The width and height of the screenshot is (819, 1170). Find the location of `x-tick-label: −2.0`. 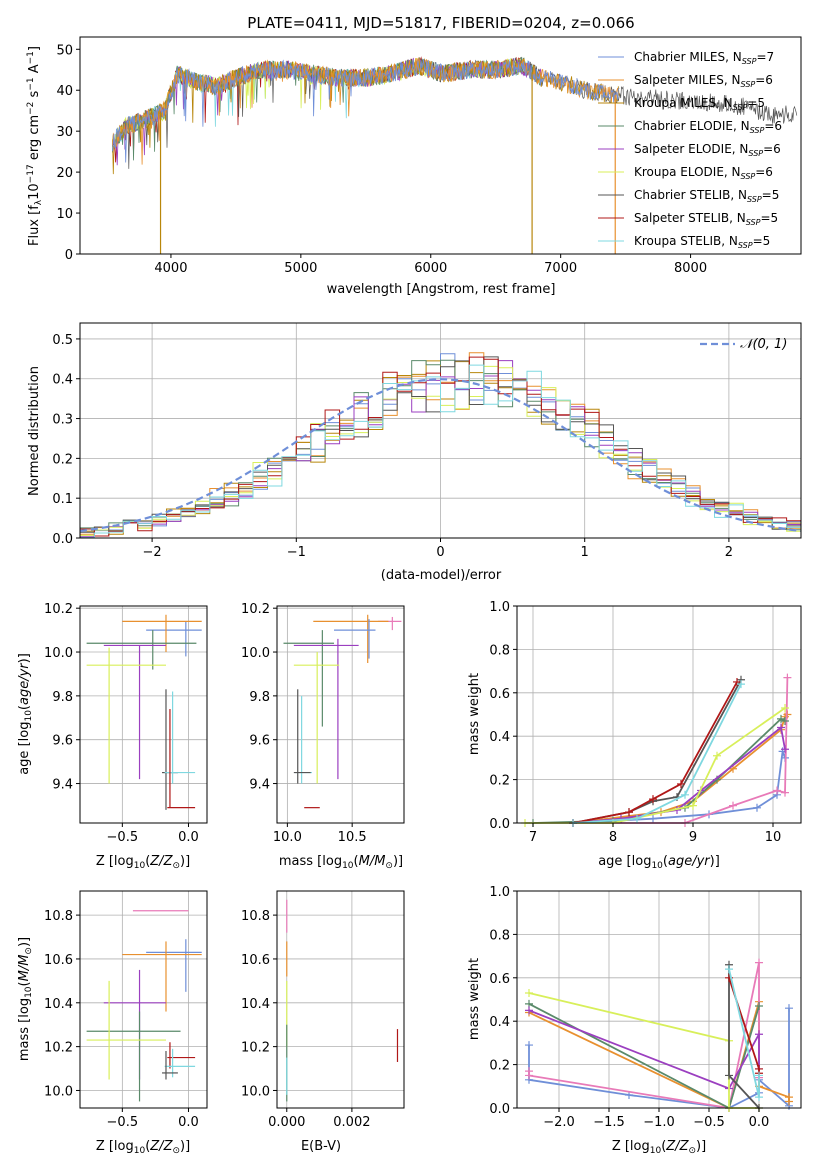

x-tick-label: −2.0 is located at coordinates (559, 1122).